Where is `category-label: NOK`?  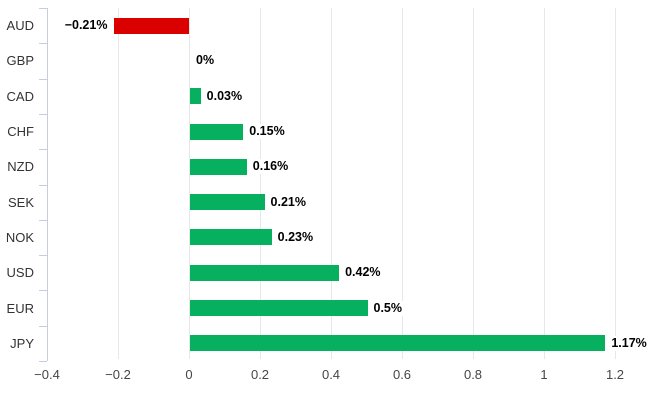 category-label: NOK is located at coordinates (19, 237).